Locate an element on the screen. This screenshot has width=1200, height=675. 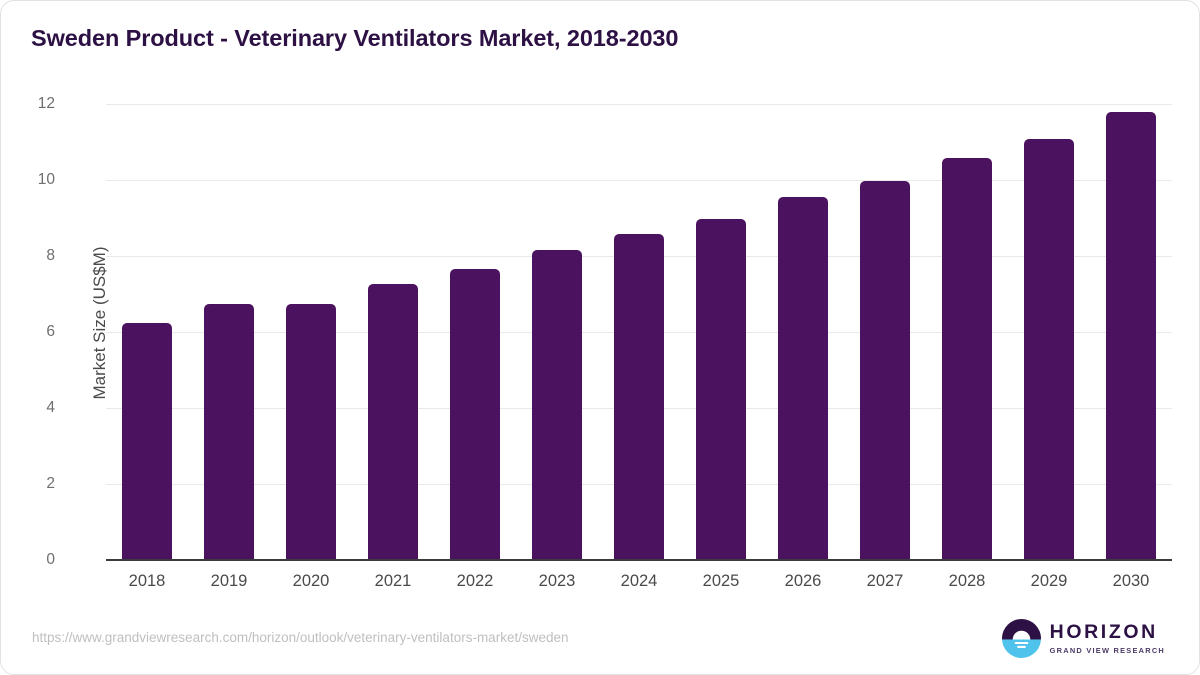
horizon-sun-circle-icon is located at coordinates (1021, 638).